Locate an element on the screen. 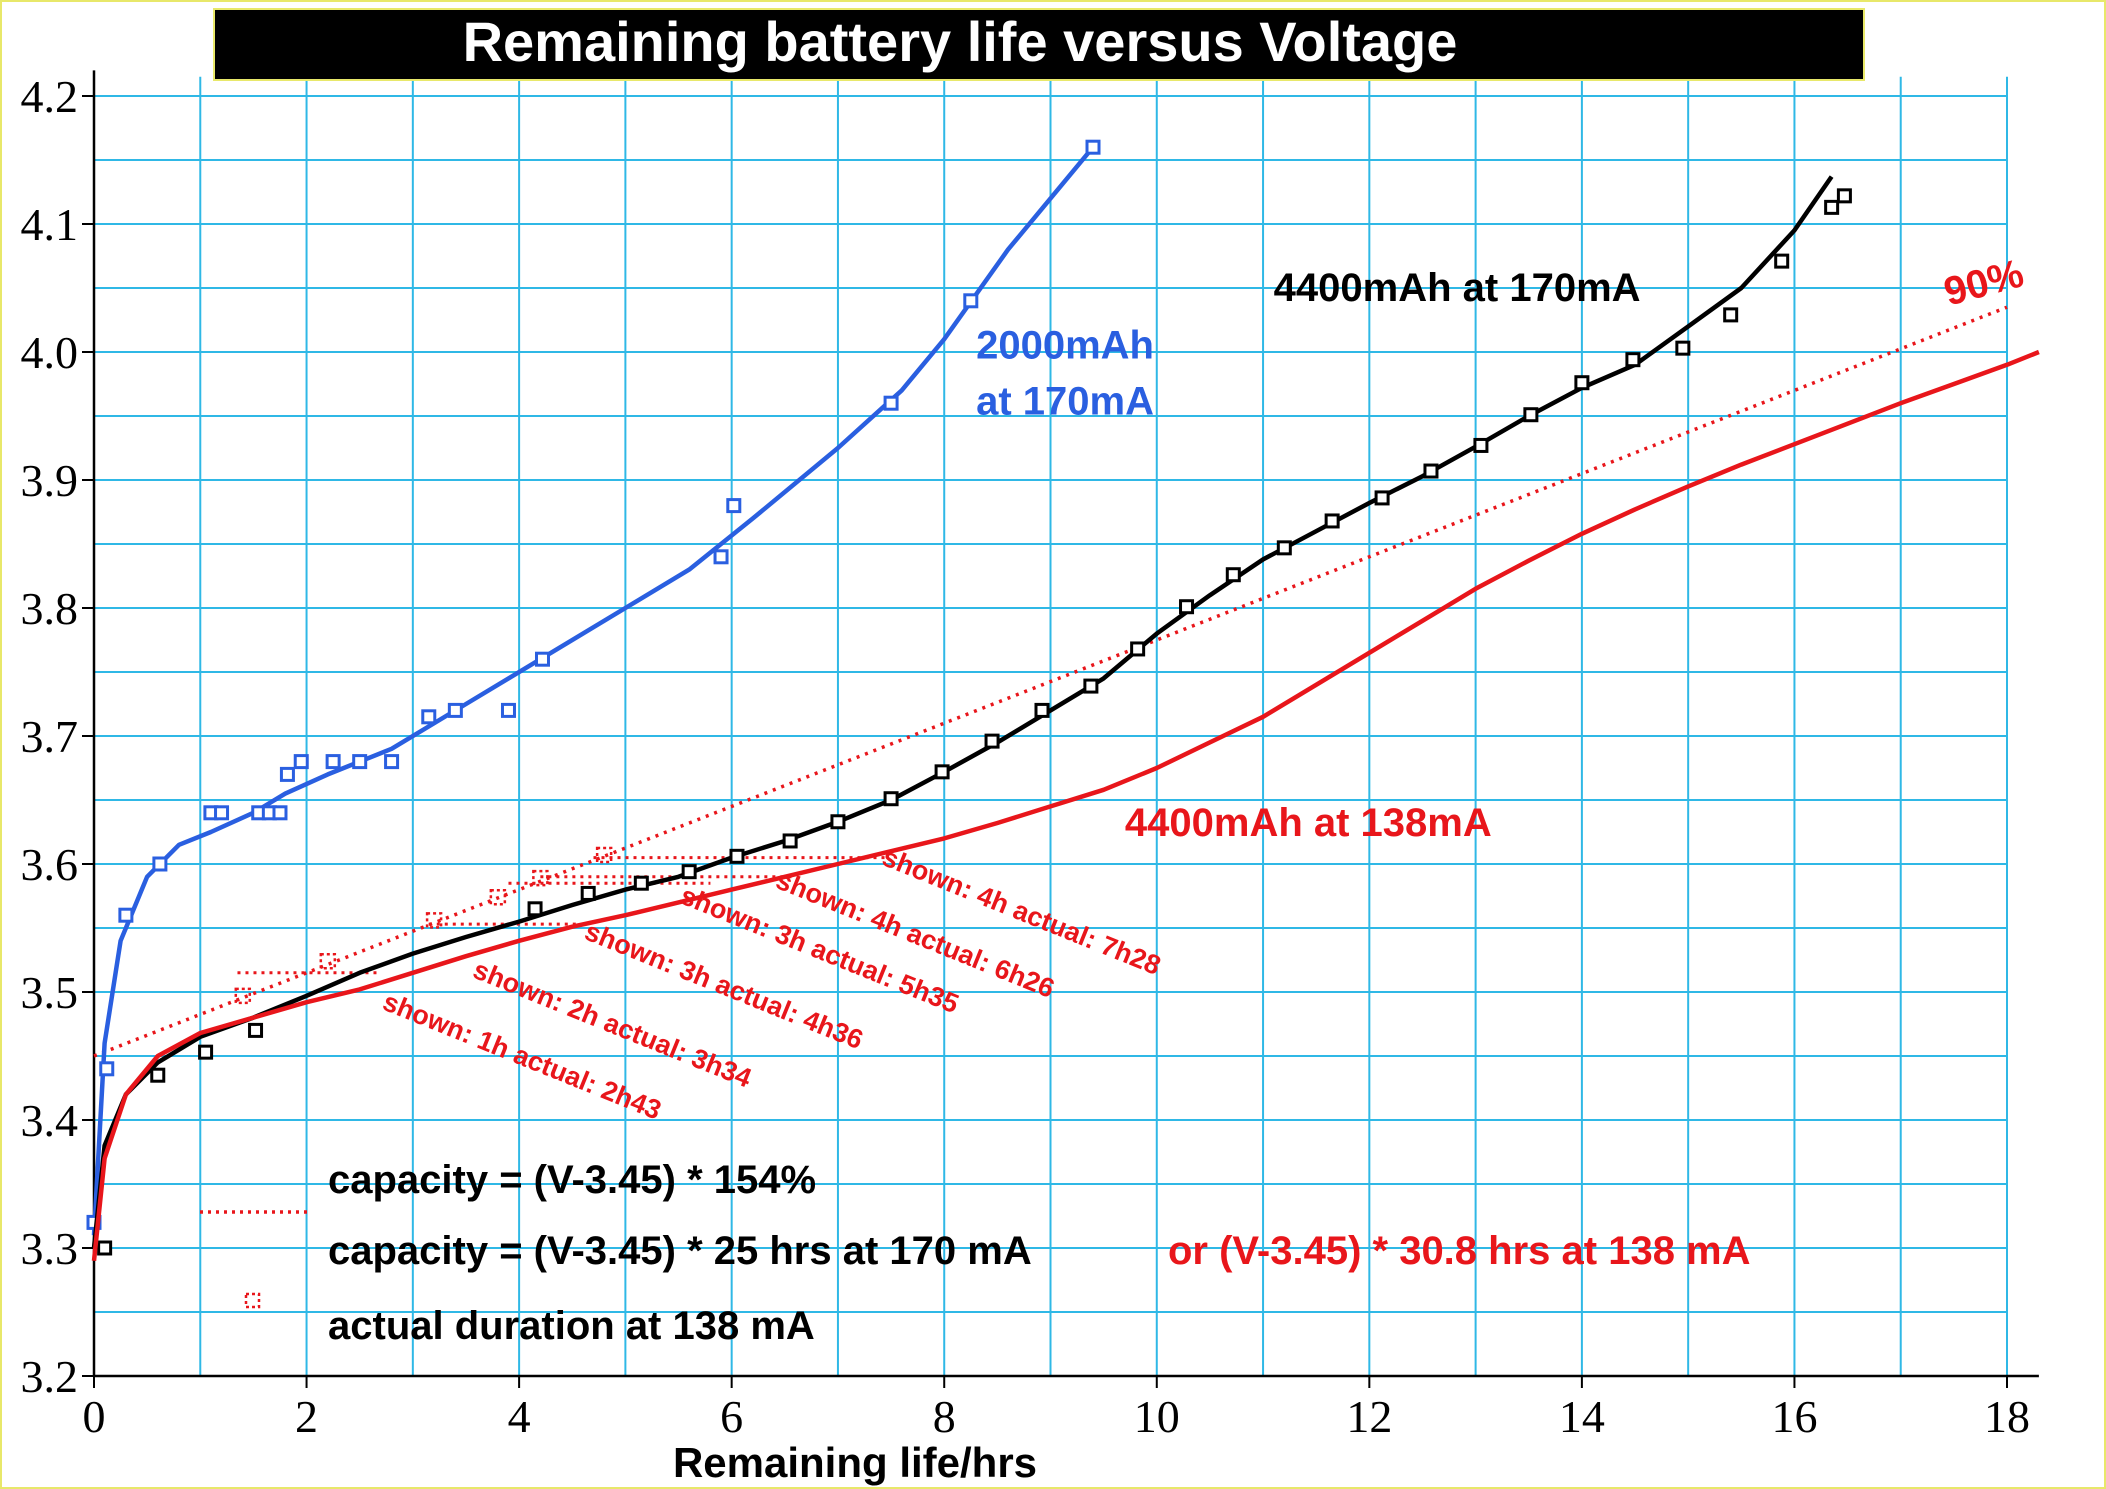 Image resolution: width=2106 pixels, height=1489 pixels. series-label-line: at 170mA is located at coordinates (1065, 401).